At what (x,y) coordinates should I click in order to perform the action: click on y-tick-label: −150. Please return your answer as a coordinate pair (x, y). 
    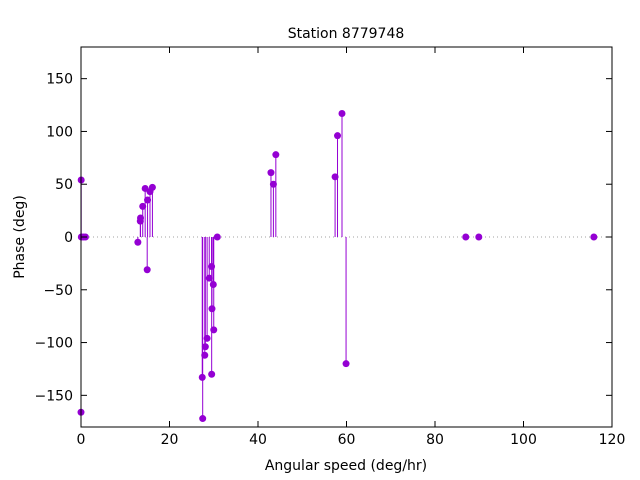
    Looking at the image, I should click on (54, 396).